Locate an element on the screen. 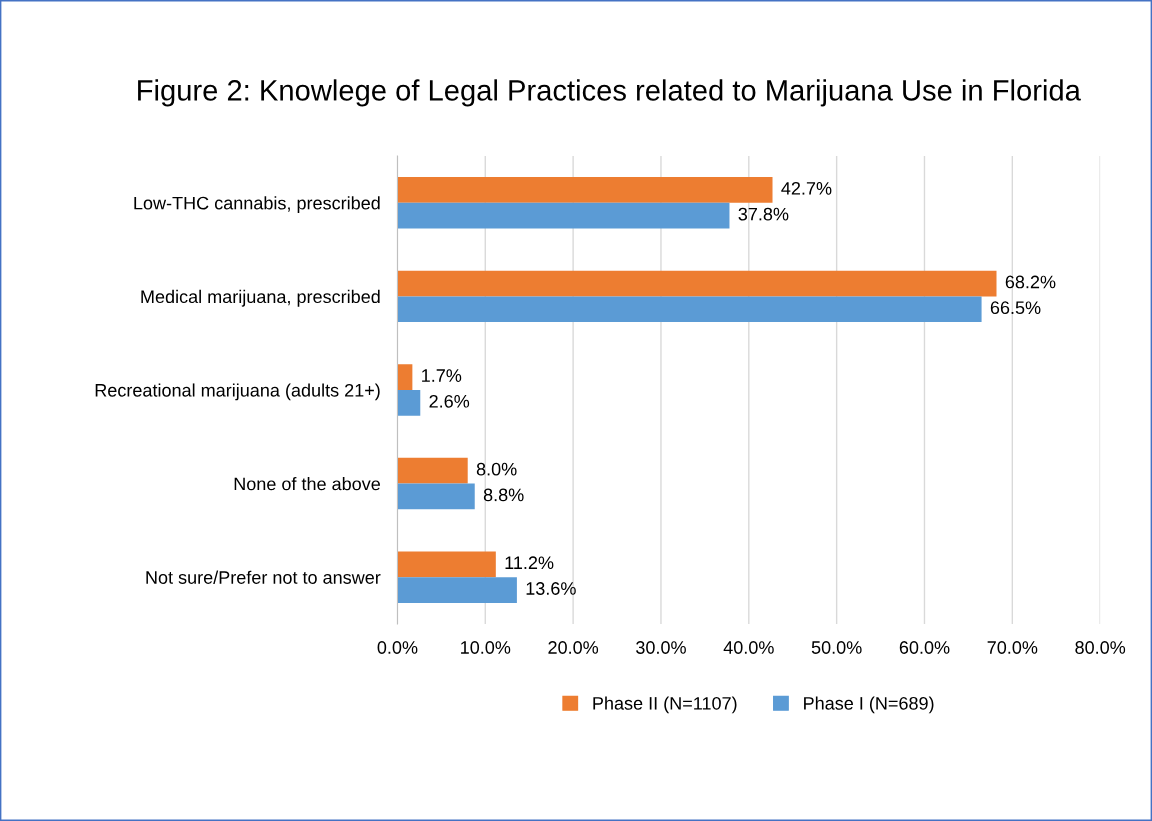  y-tick-label: Medical marijuana, prescribed is located at coordinates (260, 298).